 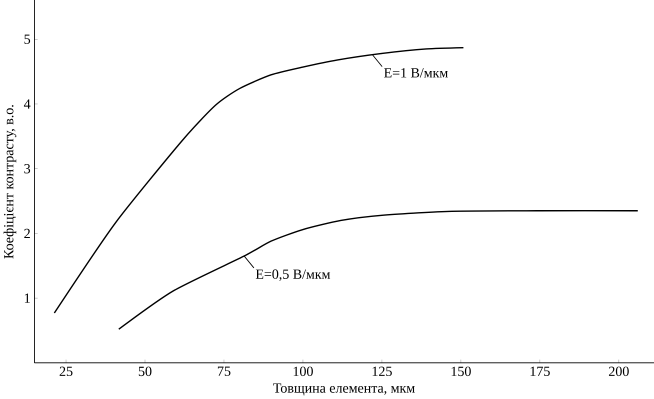 What do you see at coordinates (382, 371) in the screenshot?
I see `x-tick-label: 125` at bounding box center [382, 371].